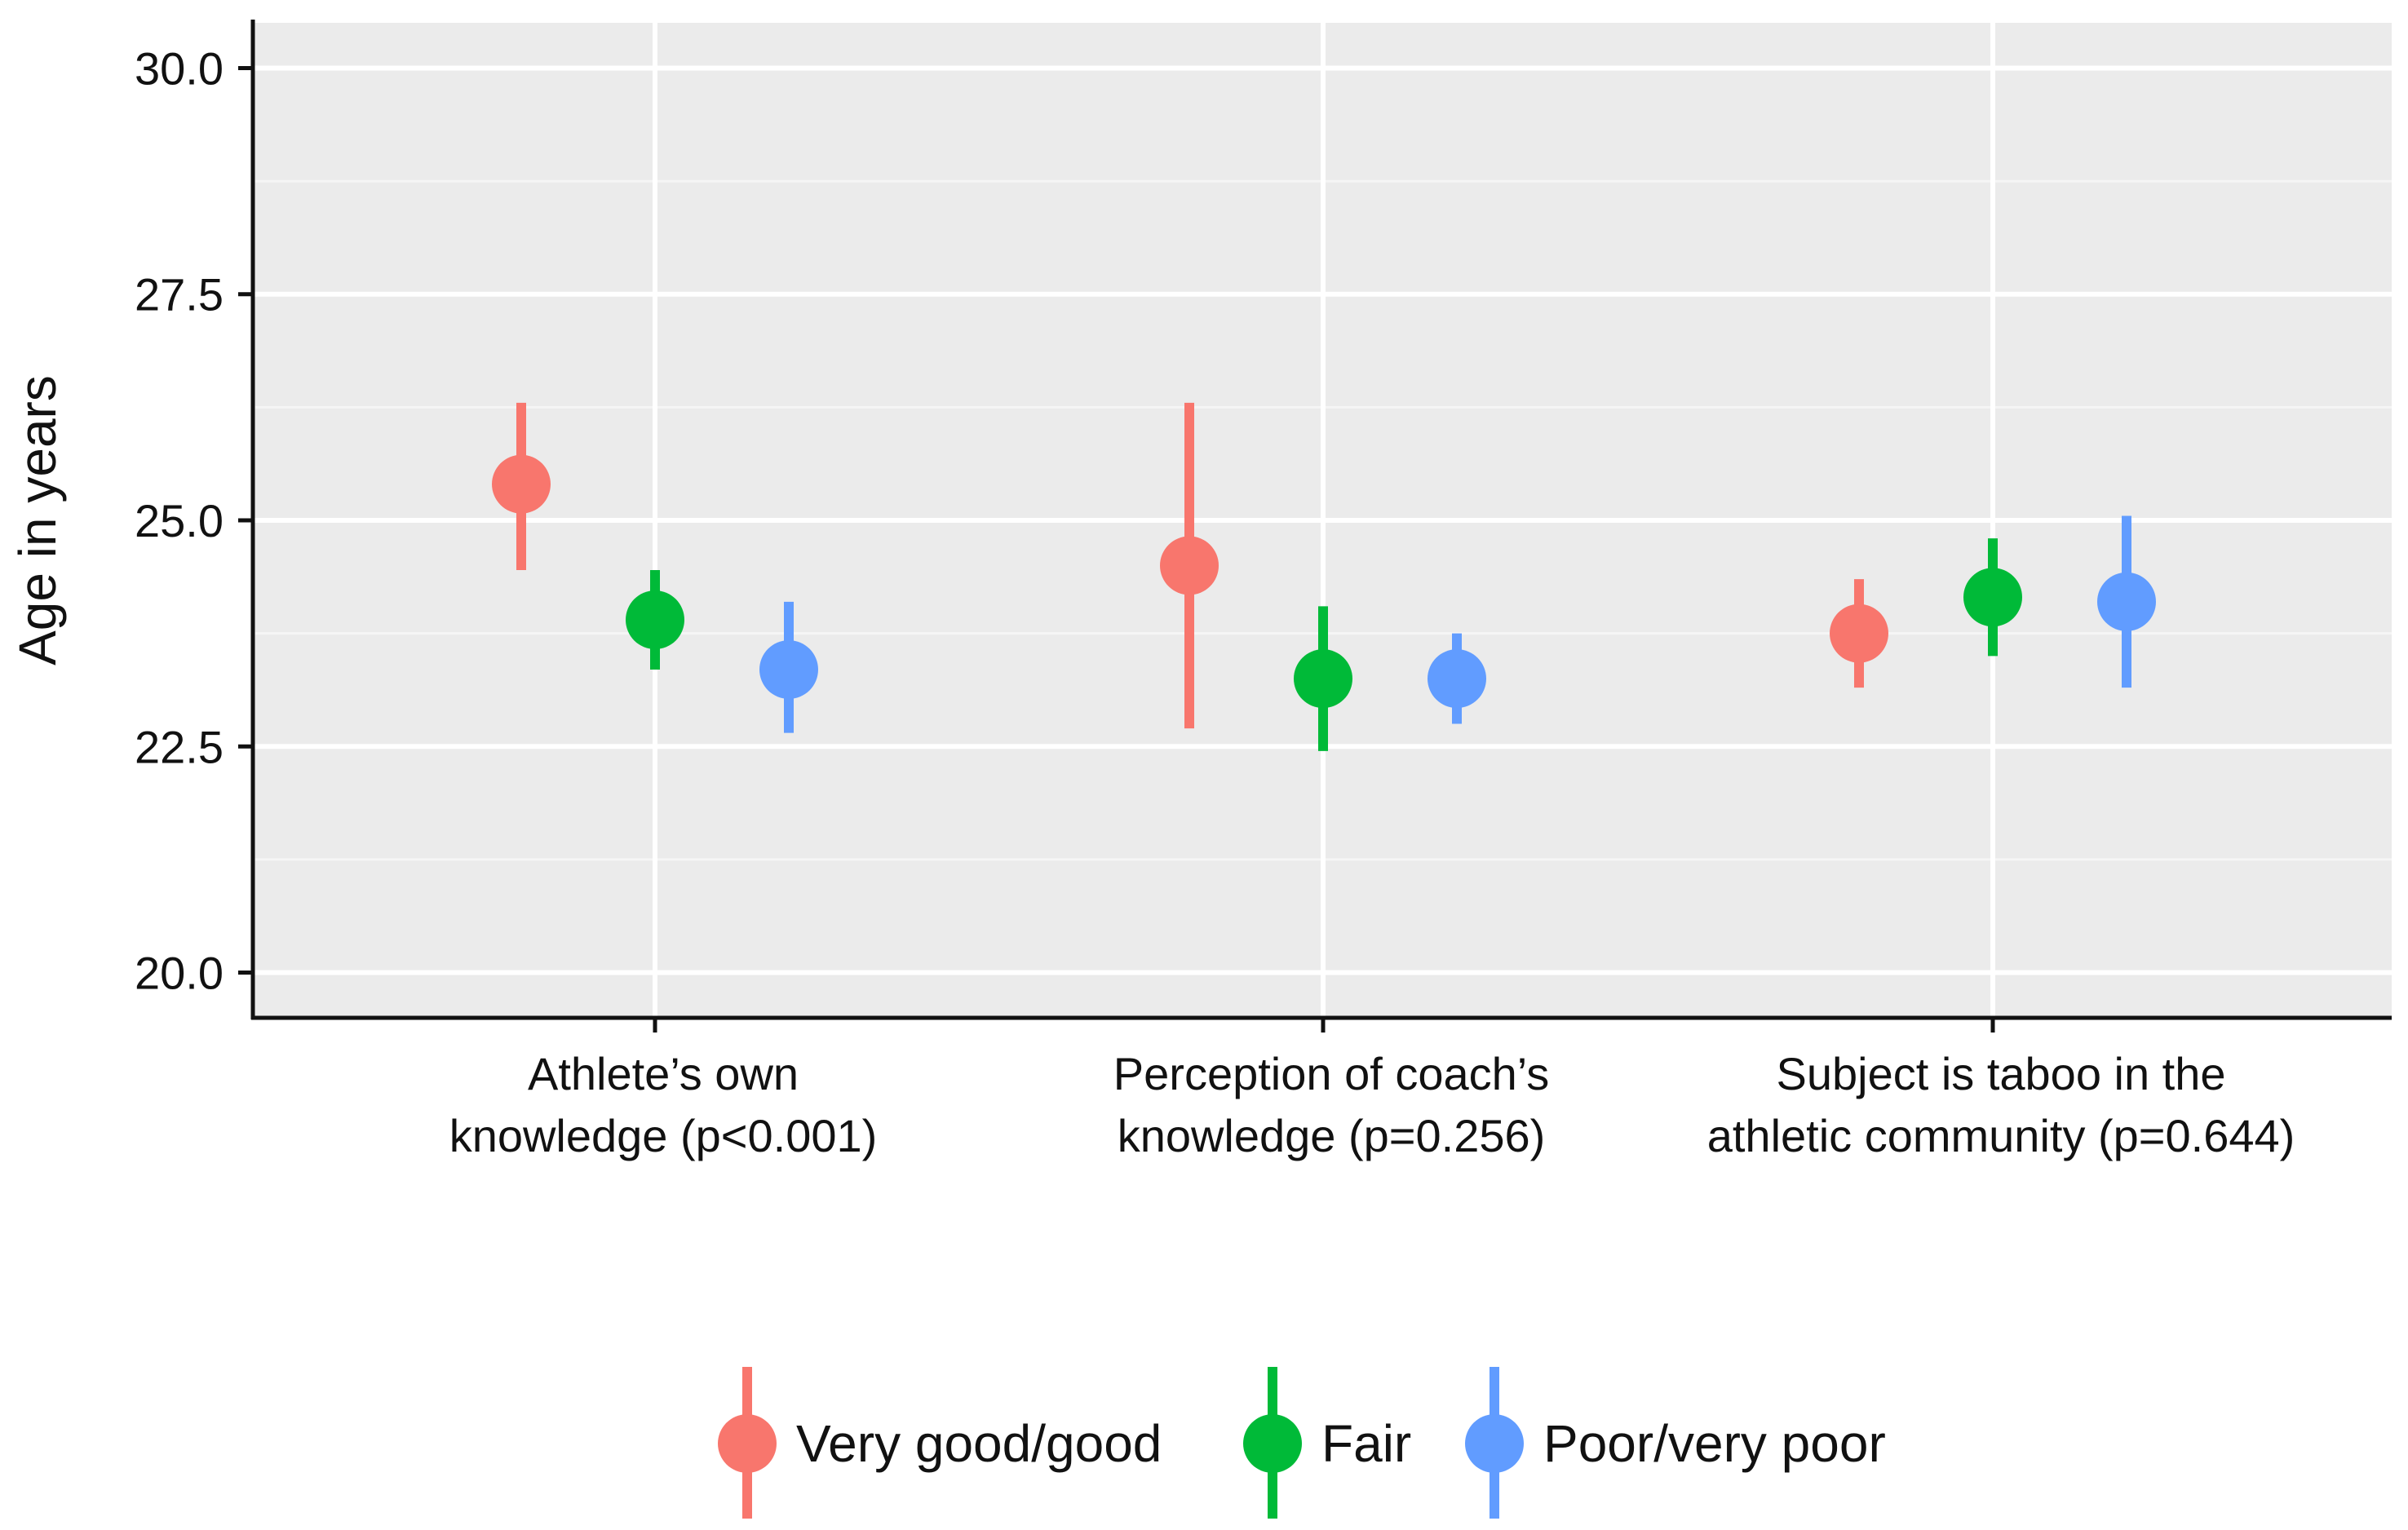  What do you see at coordinates (1714, 1443) in the screenshot?
I see `legend-label: Poor/very poor` at bounding box center [1714, 1443].